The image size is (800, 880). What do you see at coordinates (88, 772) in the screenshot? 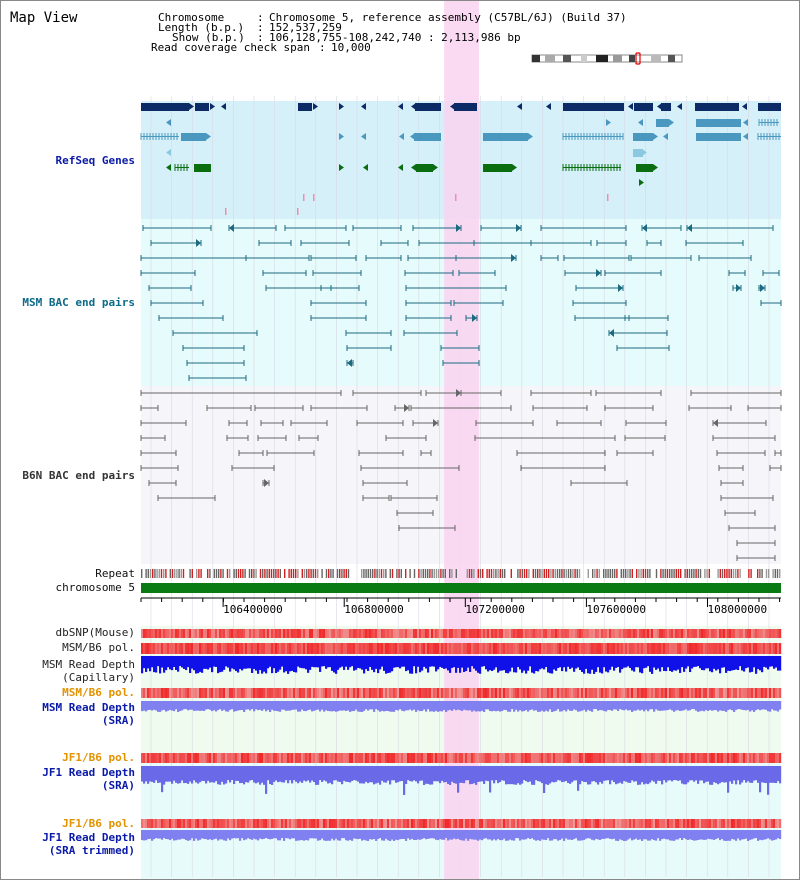
I see `track-label-jf1-depth-sra: JF1 Read Depth` at bounding box center [88, 772].